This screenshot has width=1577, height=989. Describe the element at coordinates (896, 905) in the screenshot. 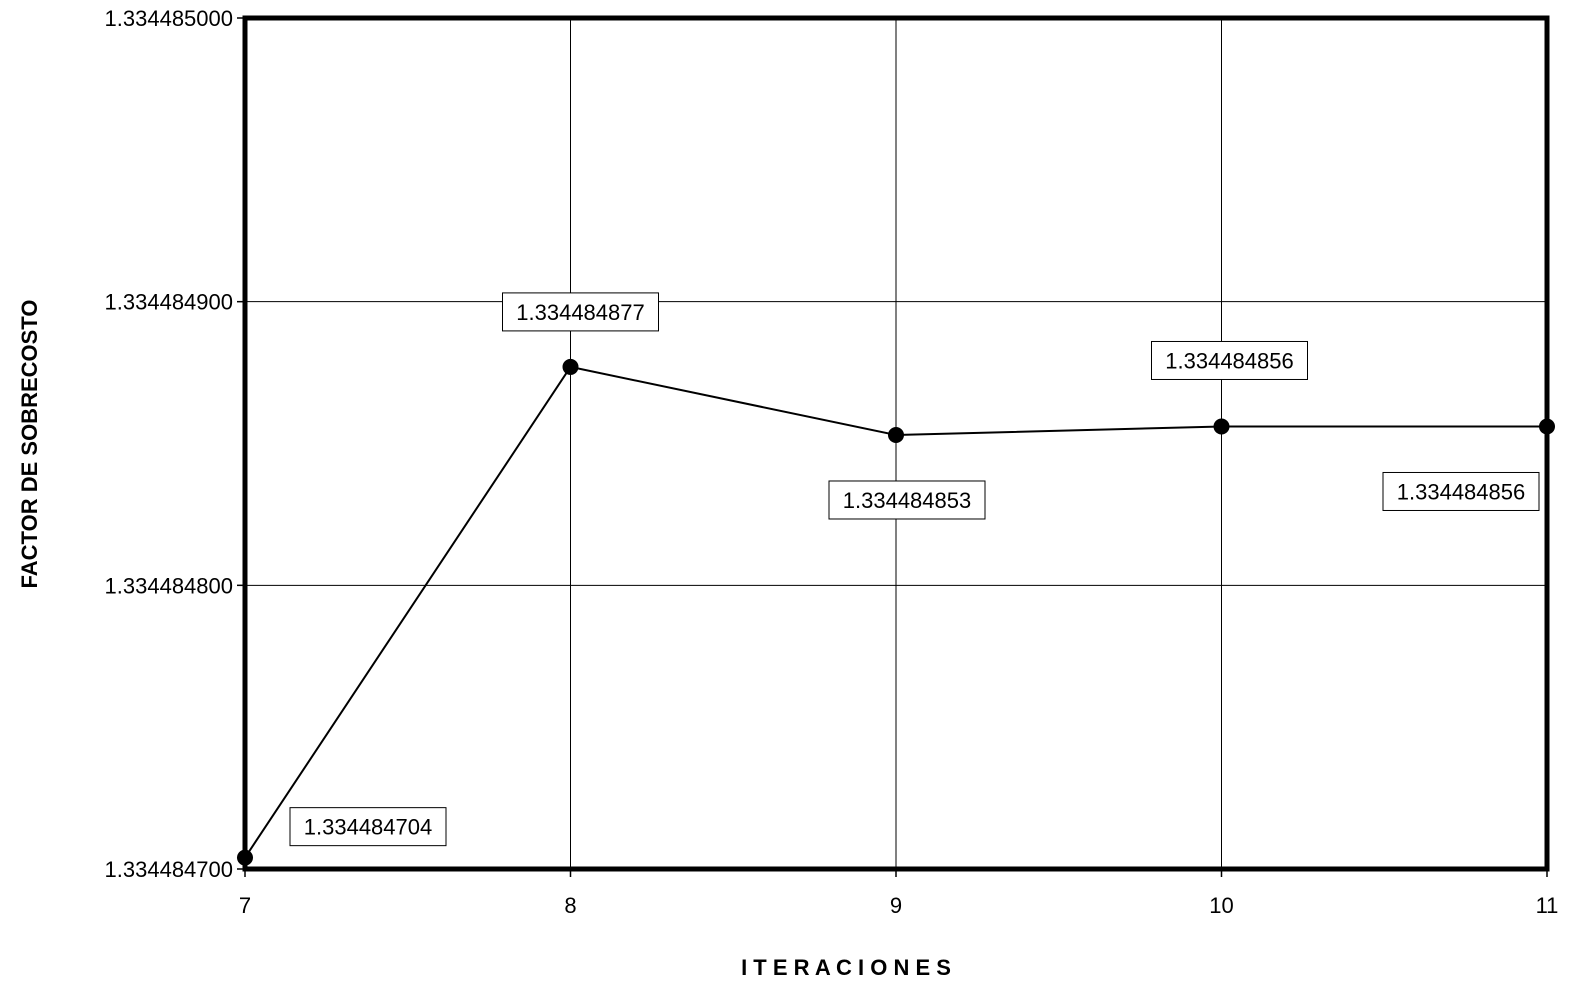

I see `x-tick-label: 9` at that location.